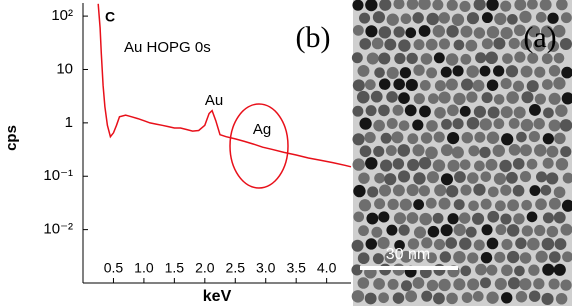 Image resolution: width=572 pixels, height=306 pixels. What do you see at coordinates (64, 68) in the screenshot?
I see `y-tick-label: 10` at bounding box center [64, 68].